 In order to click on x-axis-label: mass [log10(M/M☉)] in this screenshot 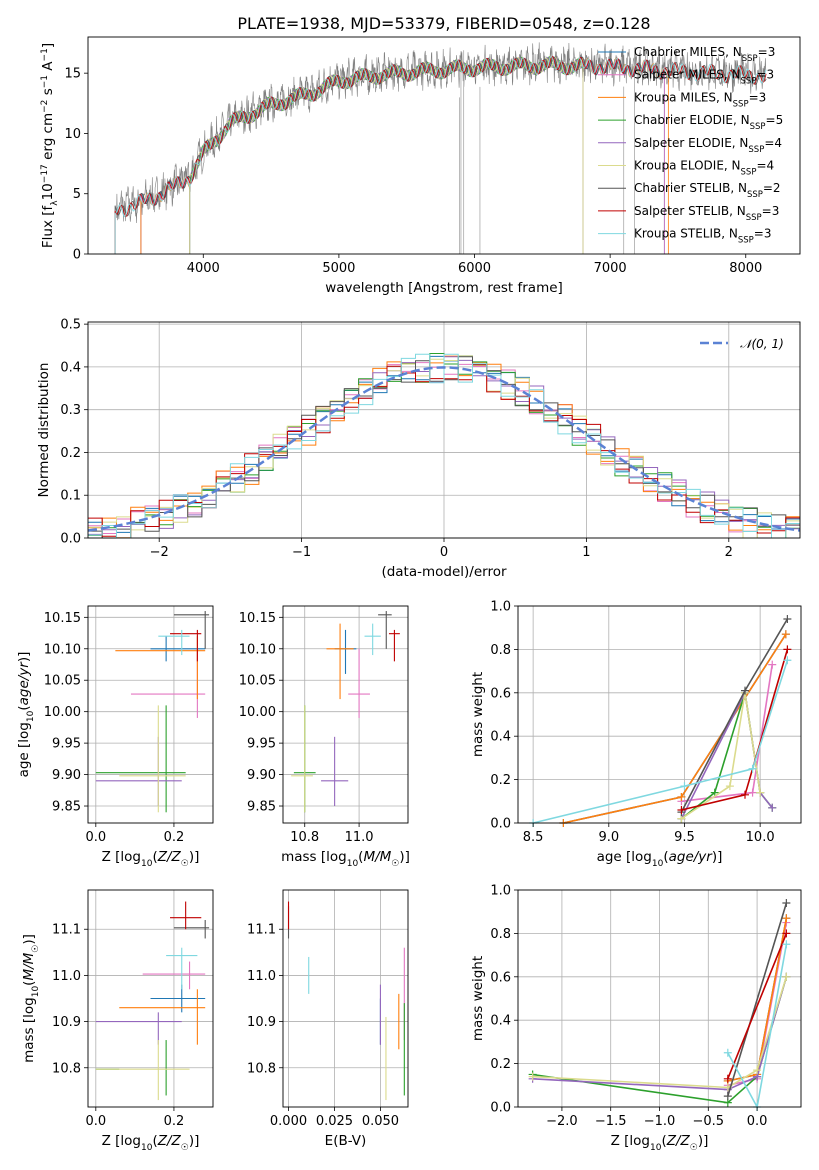, I will do `click(345, 859)`.